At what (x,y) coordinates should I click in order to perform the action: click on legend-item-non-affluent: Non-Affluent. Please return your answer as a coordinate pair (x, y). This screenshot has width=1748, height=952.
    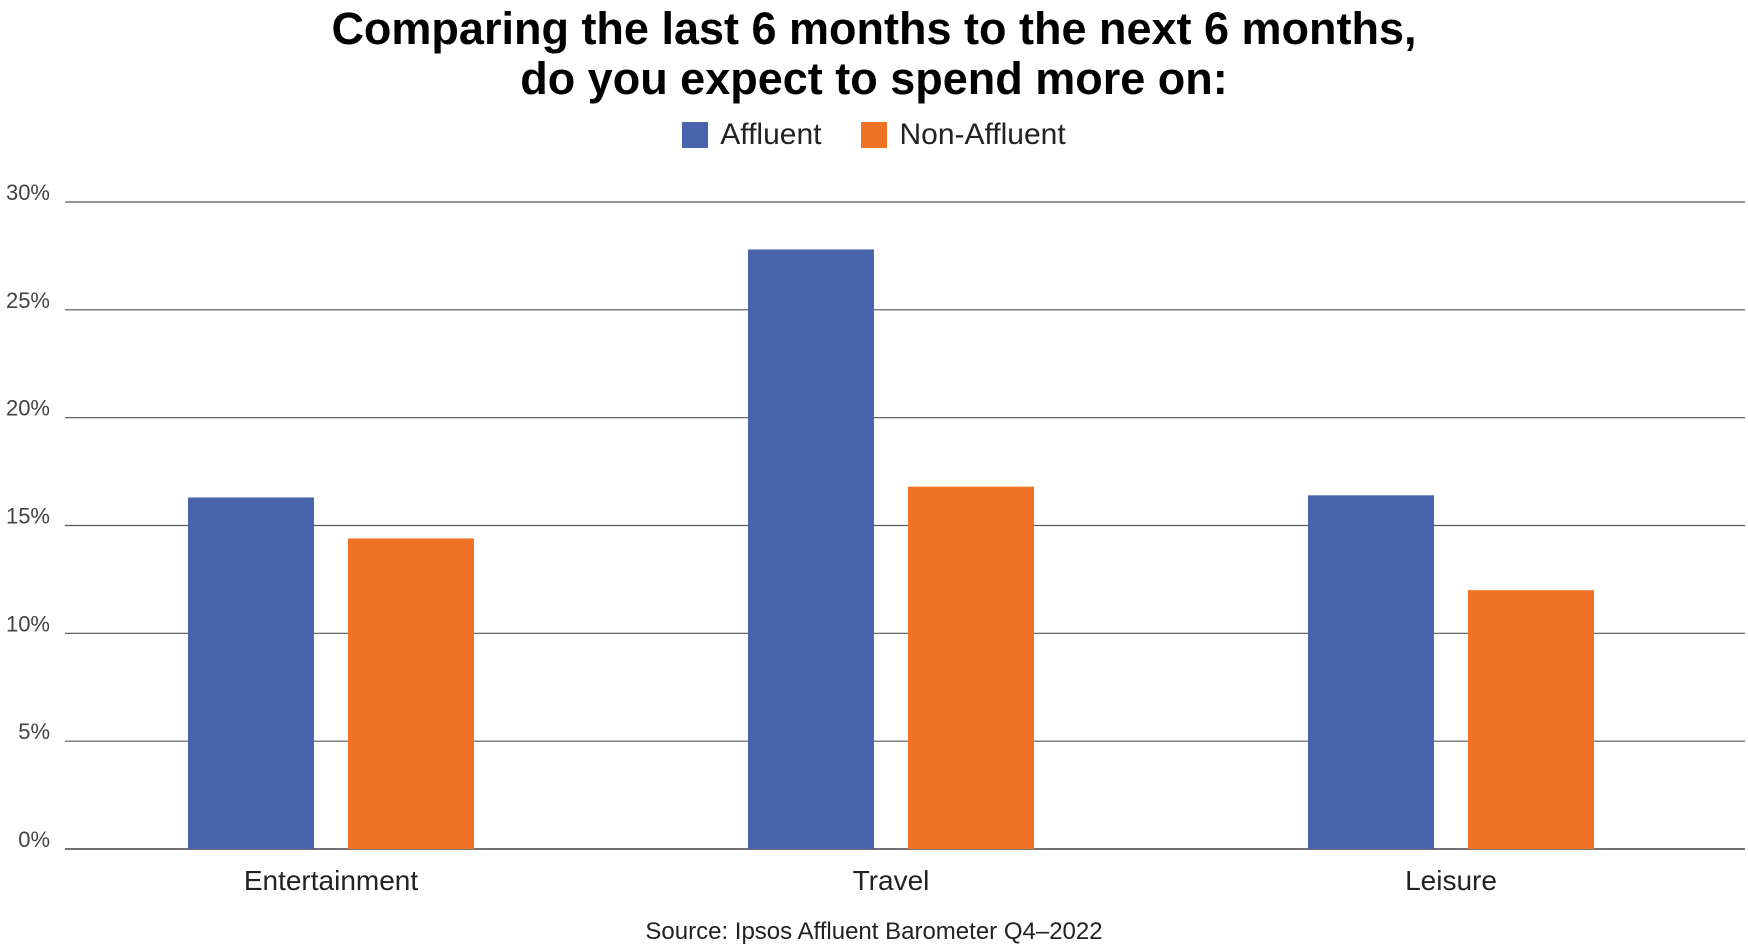
    Looking at the image, I should click on (963, 135).